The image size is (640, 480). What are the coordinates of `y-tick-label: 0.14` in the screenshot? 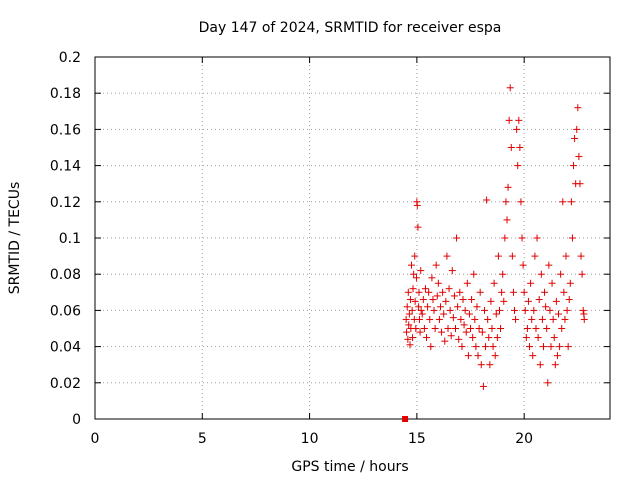 It's located at (65, 167).